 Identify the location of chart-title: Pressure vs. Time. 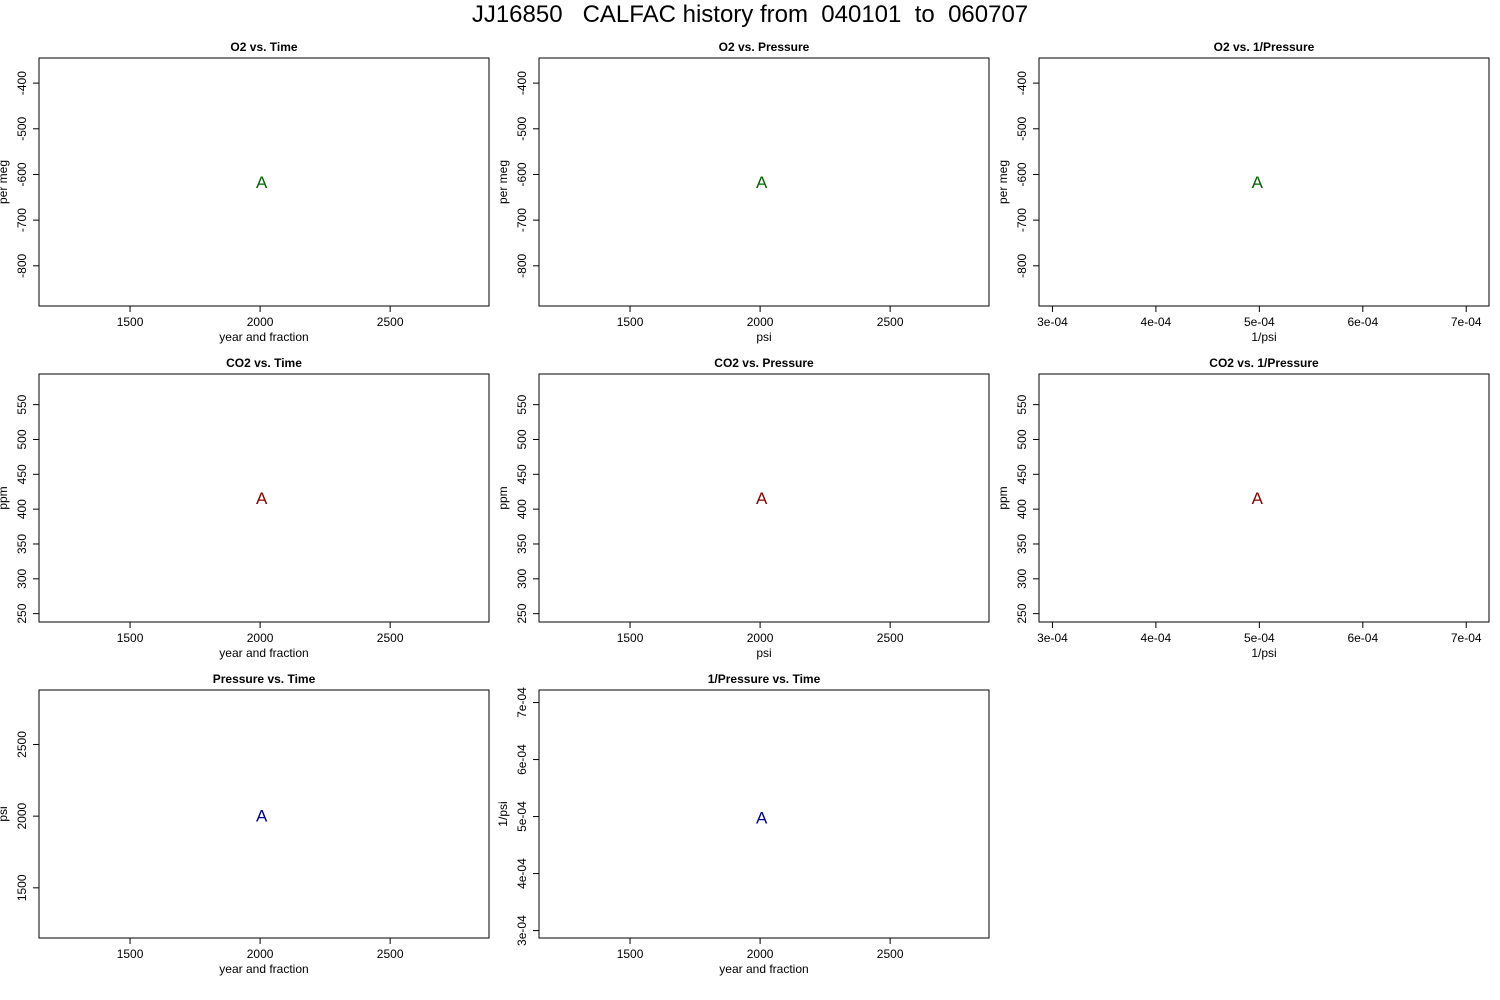
(264, 679).